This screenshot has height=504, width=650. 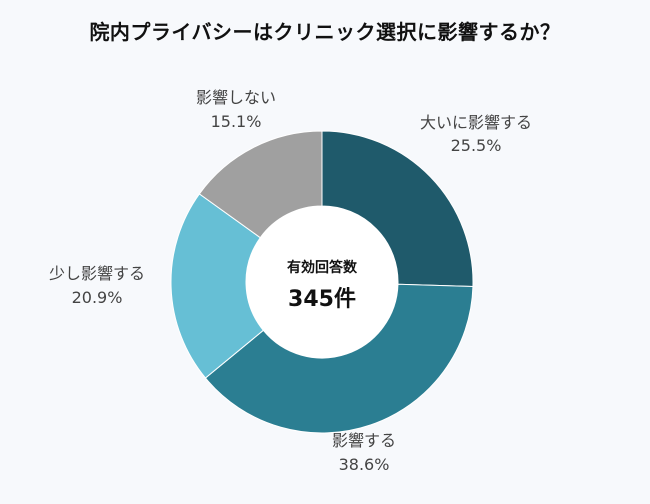 What do you see at coordinates (325, 32) in the screenshot?
I see `chart-title: 院内プライバシーはクリニック選択に影響するか？` at bounding box center [325, 32].